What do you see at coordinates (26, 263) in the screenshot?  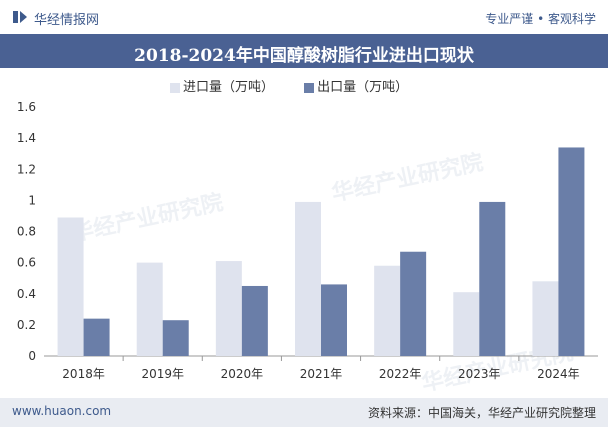 I see `y-tick-label: 0.6` at bounding box center [26, 263].